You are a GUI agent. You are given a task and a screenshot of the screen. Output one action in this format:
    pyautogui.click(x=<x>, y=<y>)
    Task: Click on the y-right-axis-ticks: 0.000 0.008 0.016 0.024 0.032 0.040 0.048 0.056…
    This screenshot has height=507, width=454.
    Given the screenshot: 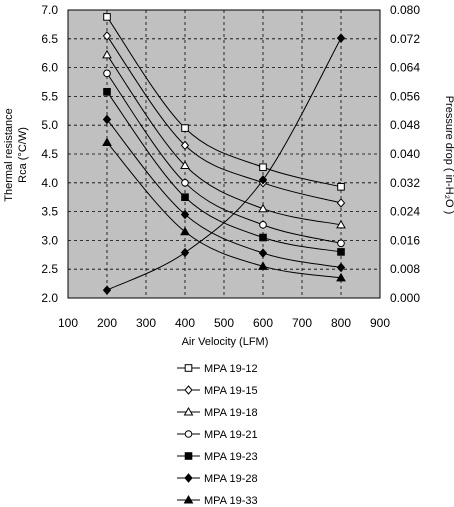 What is the action you would take?
    pyautogui.click(x=405, y=154)
    